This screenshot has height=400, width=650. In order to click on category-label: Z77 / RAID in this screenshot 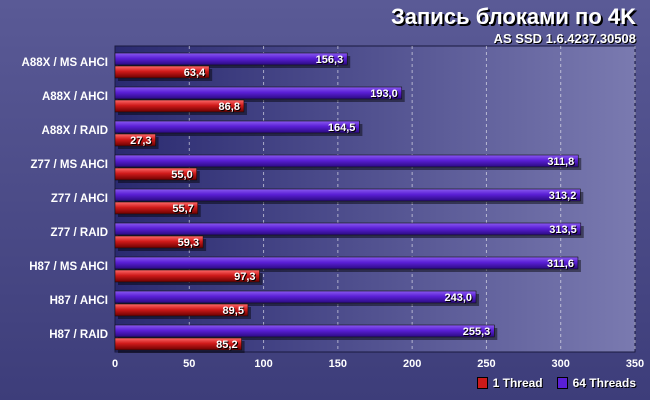, I will do `click(79, 233)`.